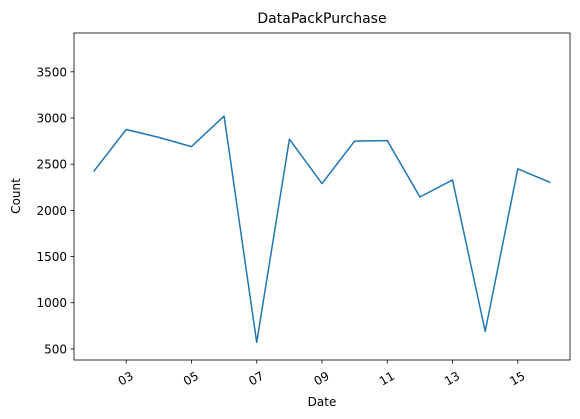  I want to click on x-tick-label: 11, so click(387, 379).